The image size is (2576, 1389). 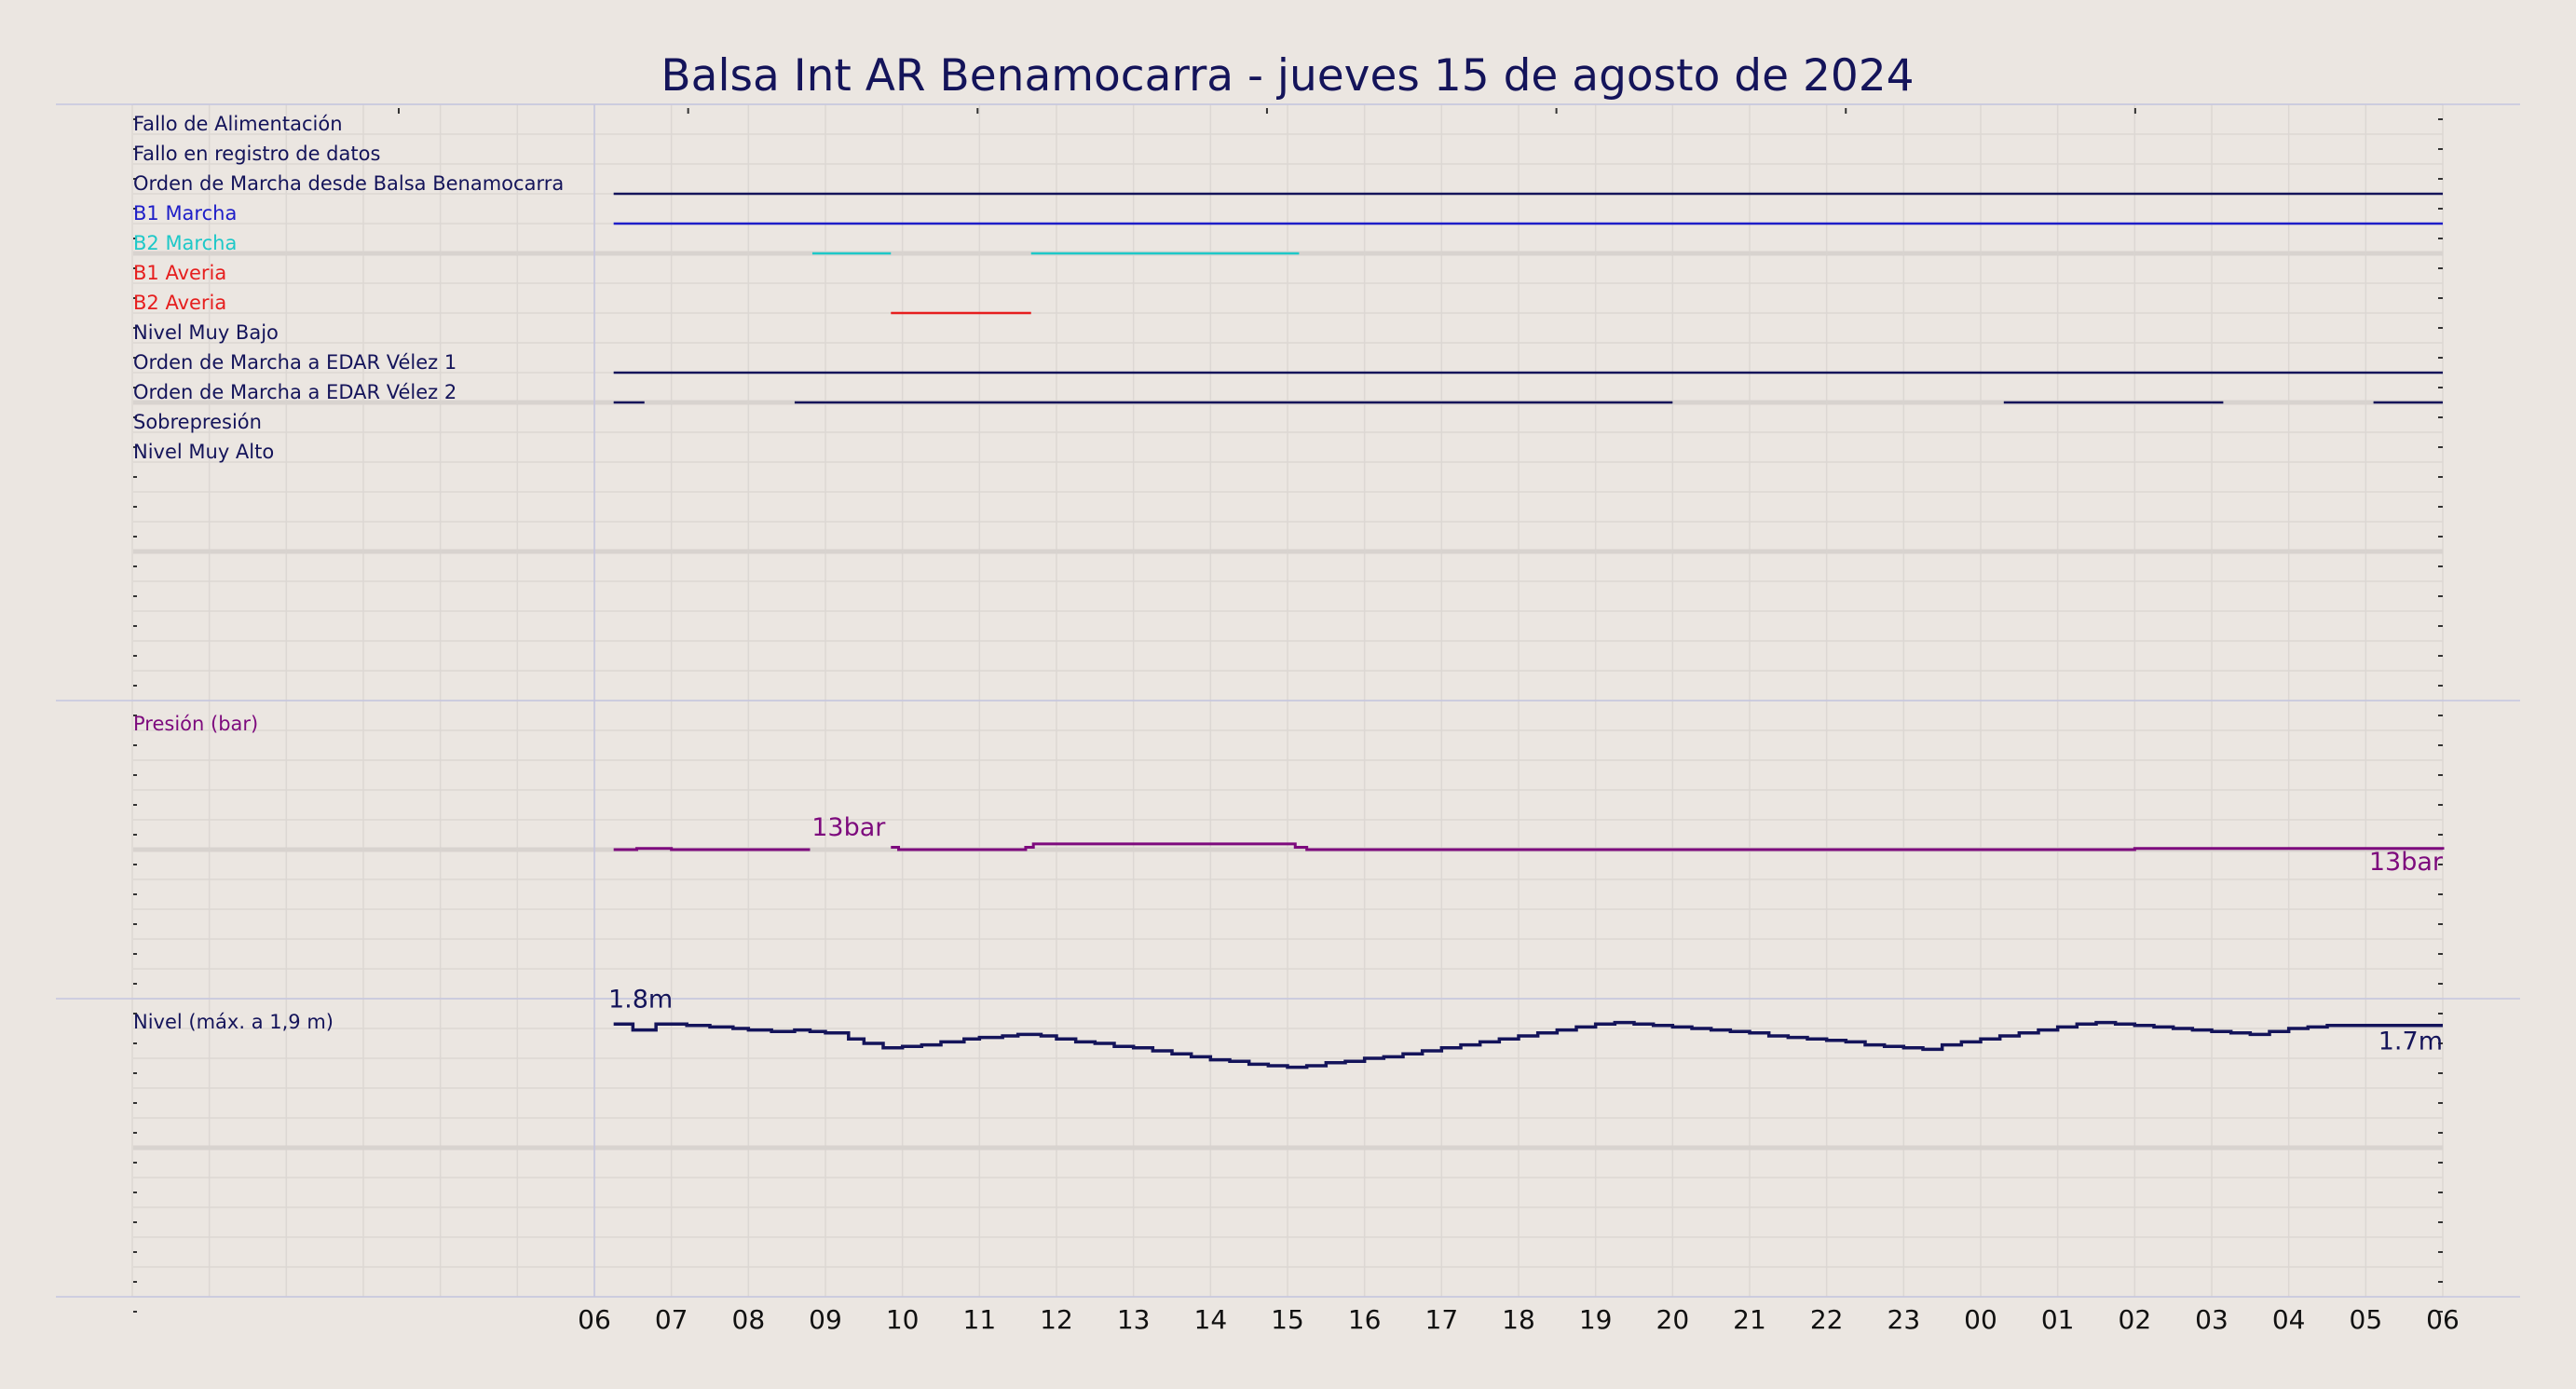 I want to click on signal-label: Nivel Muy Alto, so click(x=204, y=452).